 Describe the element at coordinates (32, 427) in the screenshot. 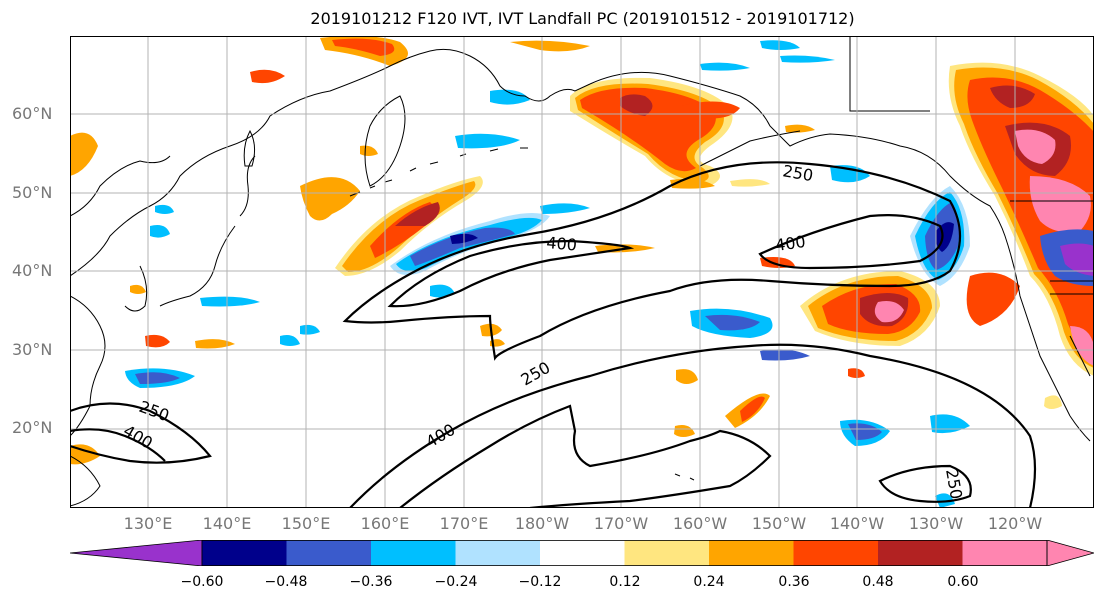

I see `lat-label-20n: 20°N` at that location.